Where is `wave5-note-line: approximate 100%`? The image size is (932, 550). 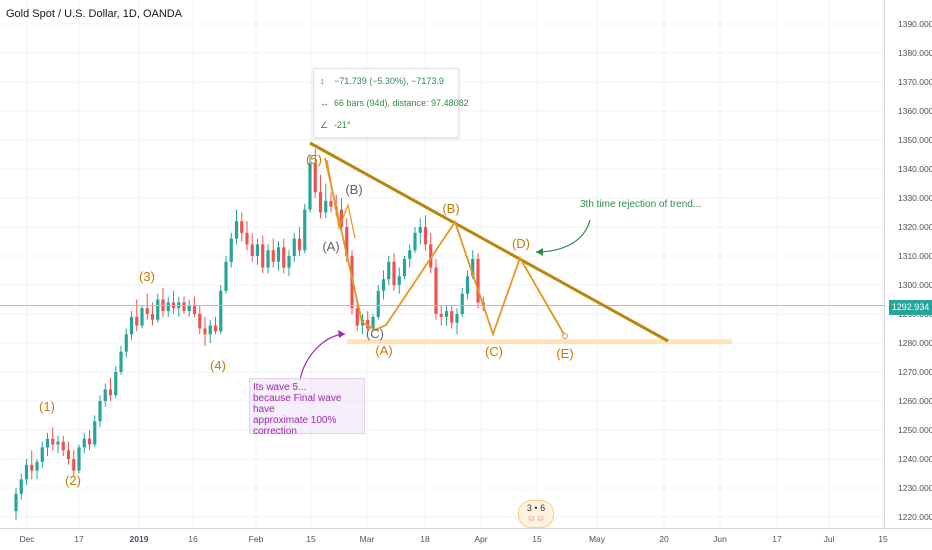 wave5-note-line: approximate 100% is located at coordinates (295, 420).